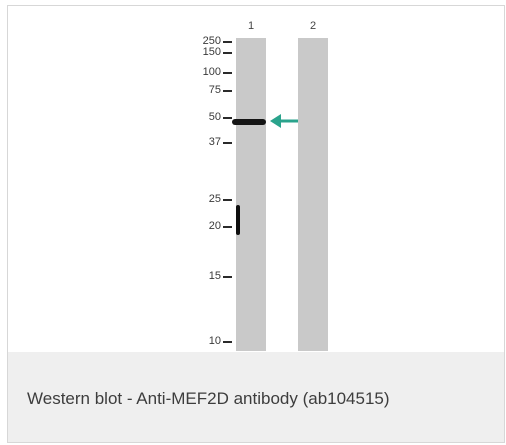  Describe the element at coordinates (251, 26) in the screenshot. I see `lane-number-1: 1` at that location.